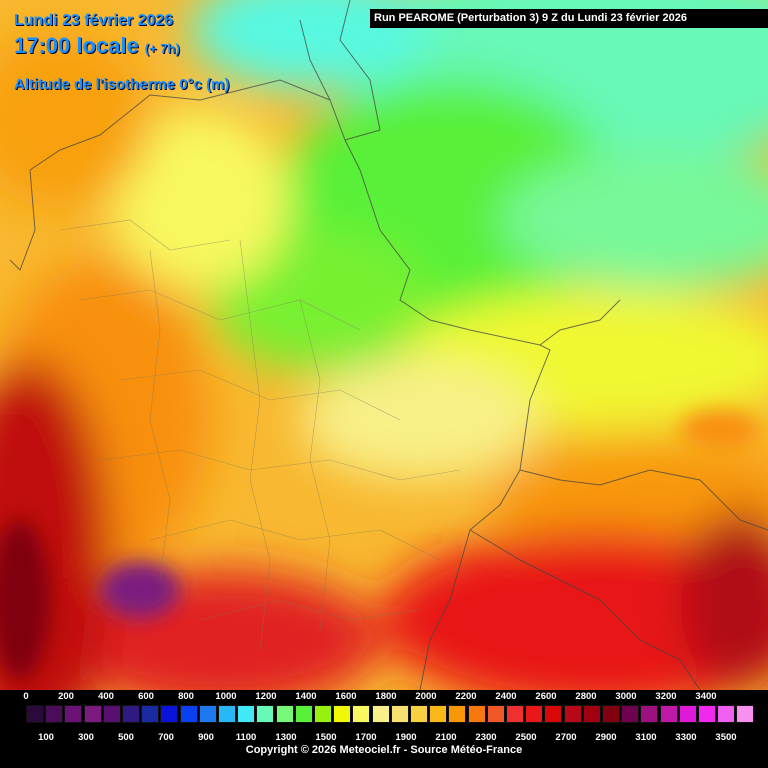 Image resolution: width=768 pixels, height=768 pixels. What do you see at coordinates (686, 737) in the screenshot?
I see `legend-label-bottom: 3300` at bounding box center [686, 737].